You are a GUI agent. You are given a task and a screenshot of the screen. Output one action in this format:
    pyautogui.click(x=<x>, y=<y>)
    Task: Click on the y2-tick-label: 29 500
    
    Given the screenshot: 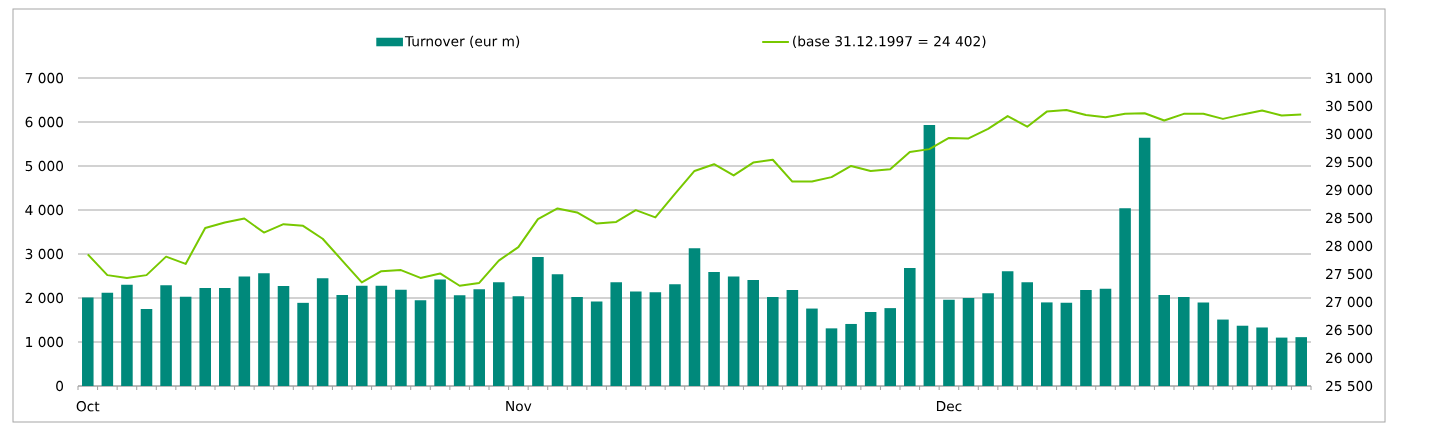 What is the action you would take?
    pyautogui.click(x=1349, y=162)
    